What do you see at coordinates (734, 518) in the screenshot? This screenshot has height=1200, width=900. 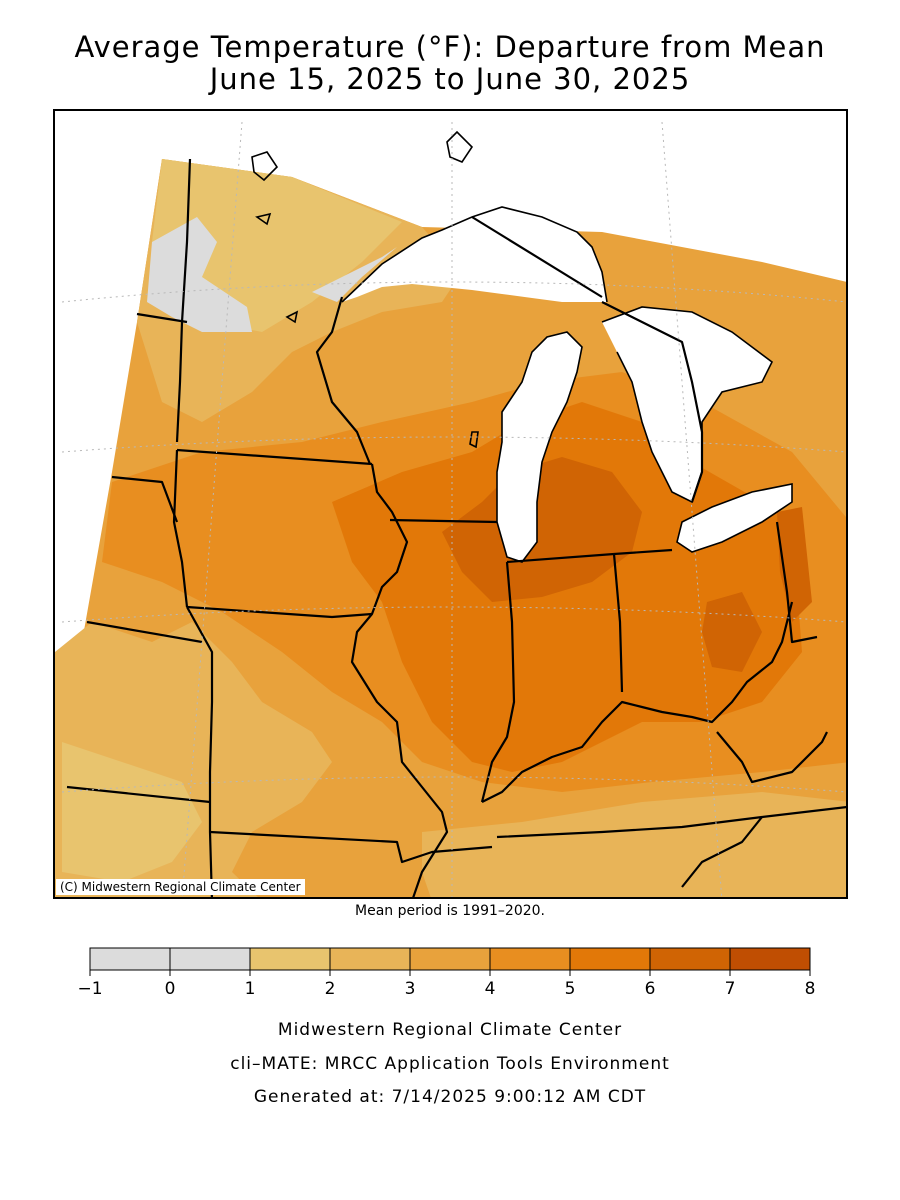 I see `lake-erie` at bounding box center [734, 518].